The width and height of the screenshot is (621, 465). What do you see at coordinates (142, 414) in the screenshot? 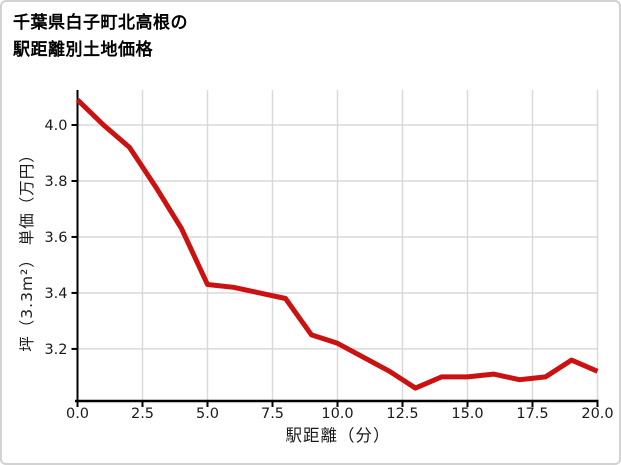
I see `x-tick-label: 2.5` at bounding box center [142, 414].